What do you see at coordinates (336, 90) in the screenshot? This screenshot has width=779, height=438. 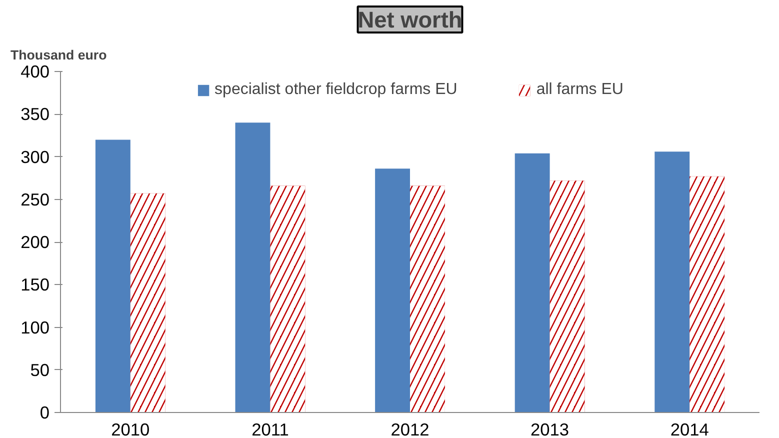 I see `legend-label: specialist other fieldcrop farms EU` at bounding box center [336, 90].